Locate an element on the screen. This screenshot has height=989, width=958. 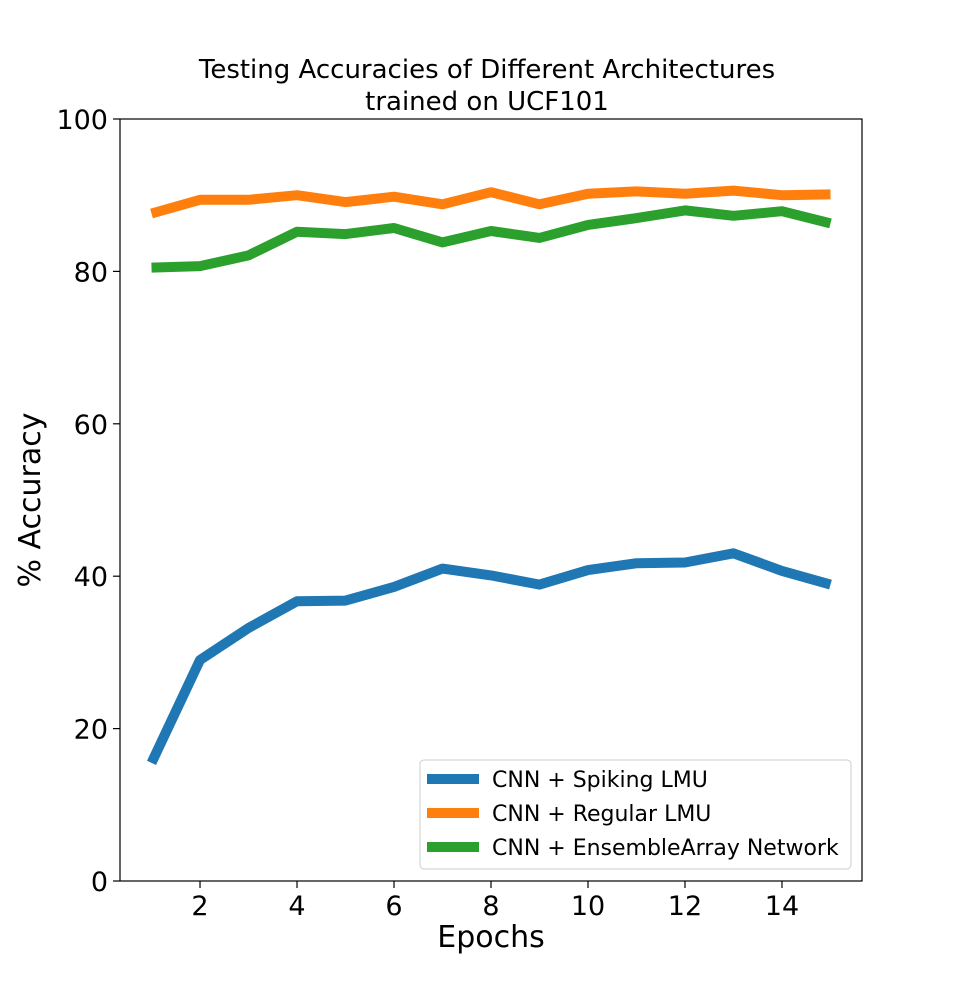
legend-entry-2: CNN + Regular LMU is located at coordinates (601, 814).